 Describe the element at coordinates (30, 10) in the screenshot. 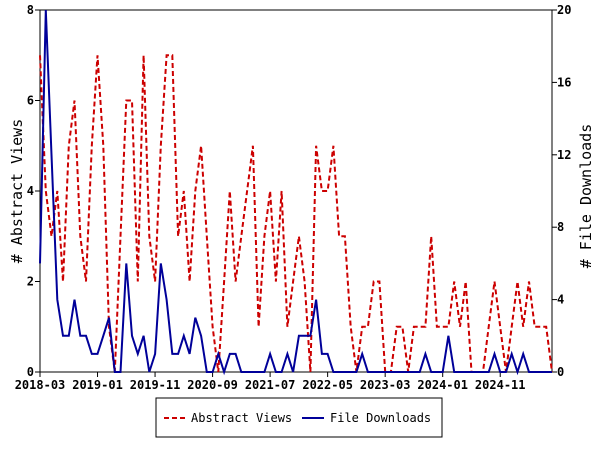

I see `y-left-tick-label: 8` at that location.